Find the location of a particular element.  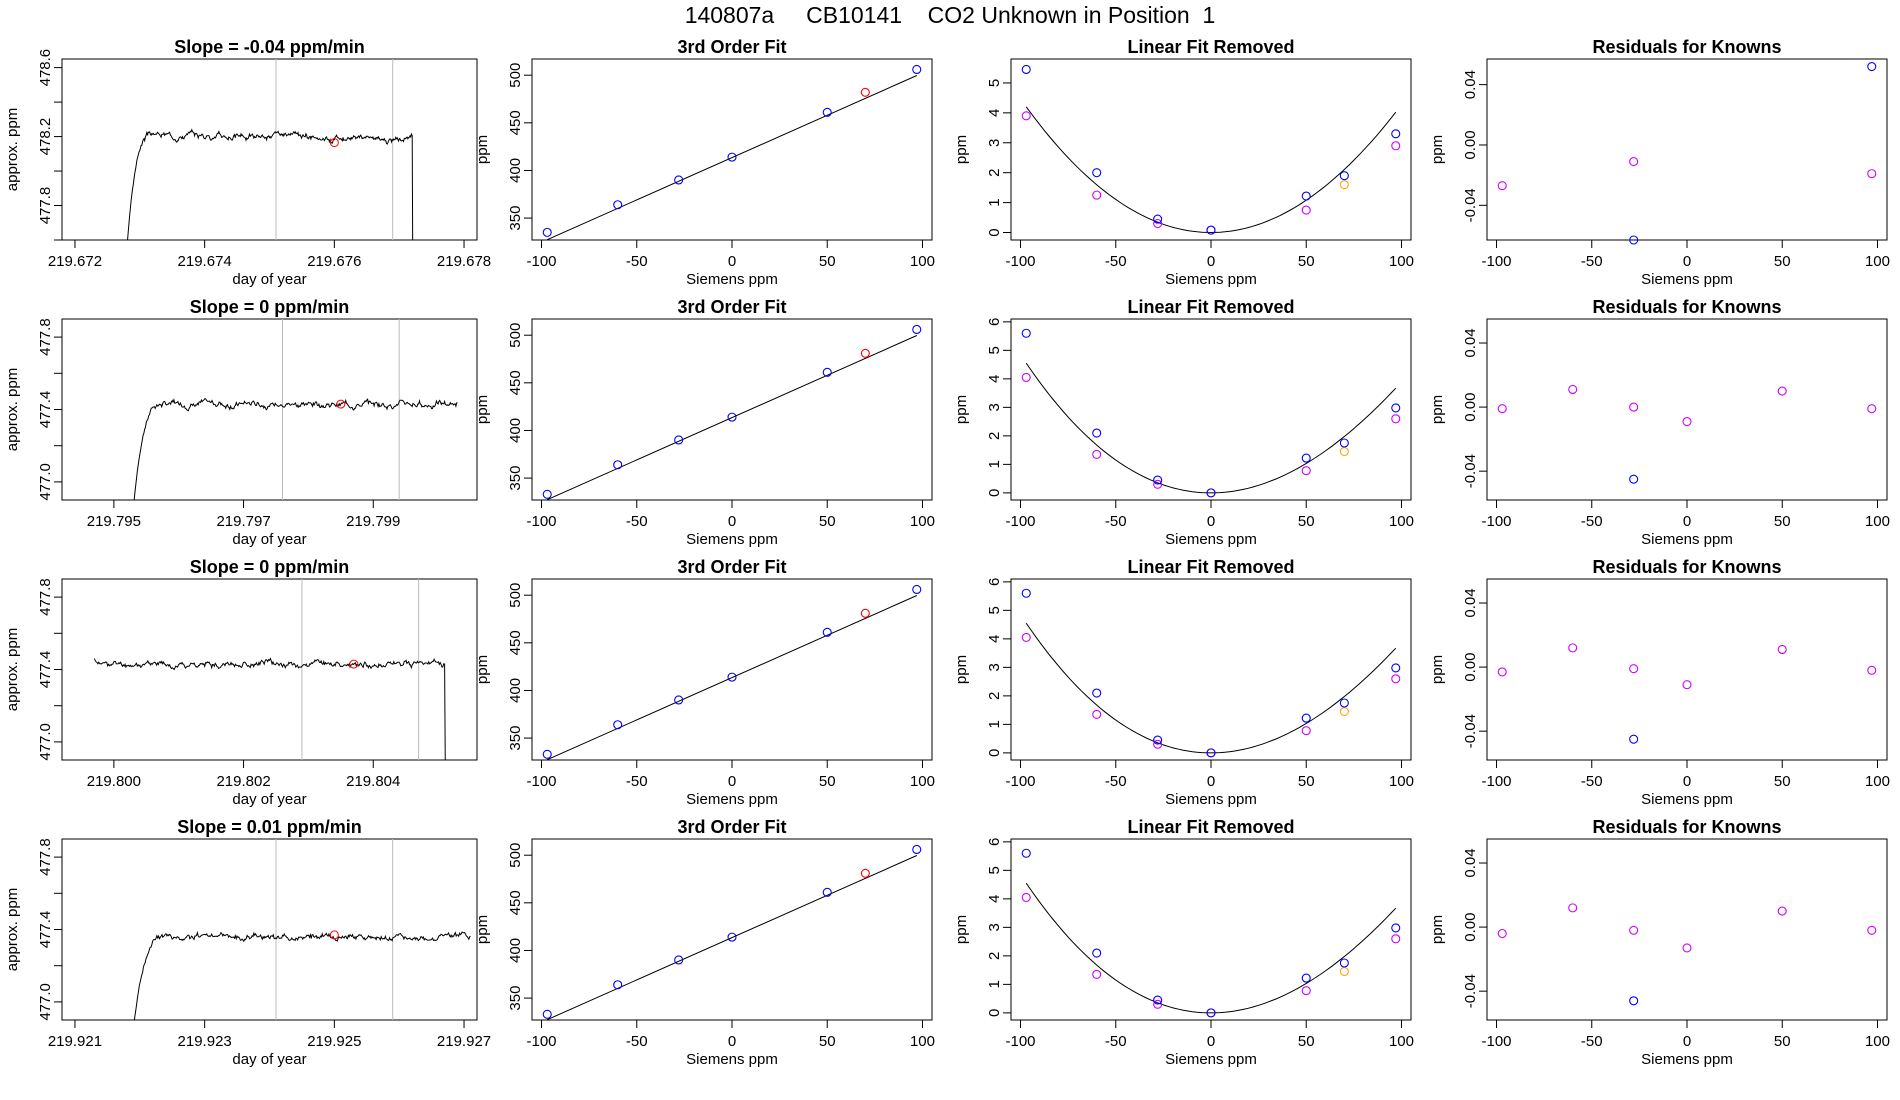

y-tick-label: 478.6 is located at coordinates (45, 68).